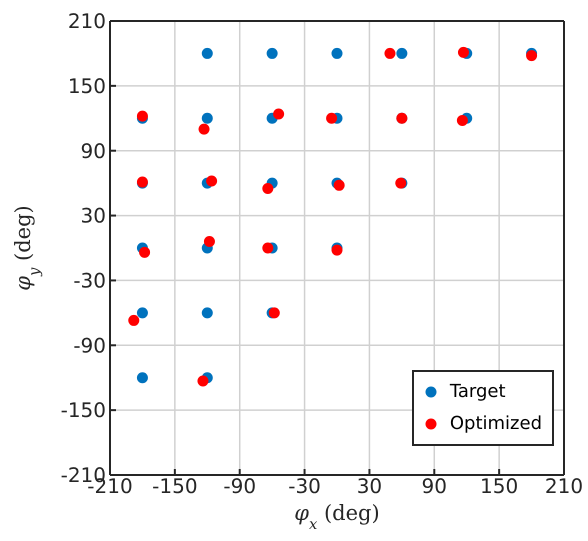  I want to click on x-tick-label: 30, so click(369, 486).